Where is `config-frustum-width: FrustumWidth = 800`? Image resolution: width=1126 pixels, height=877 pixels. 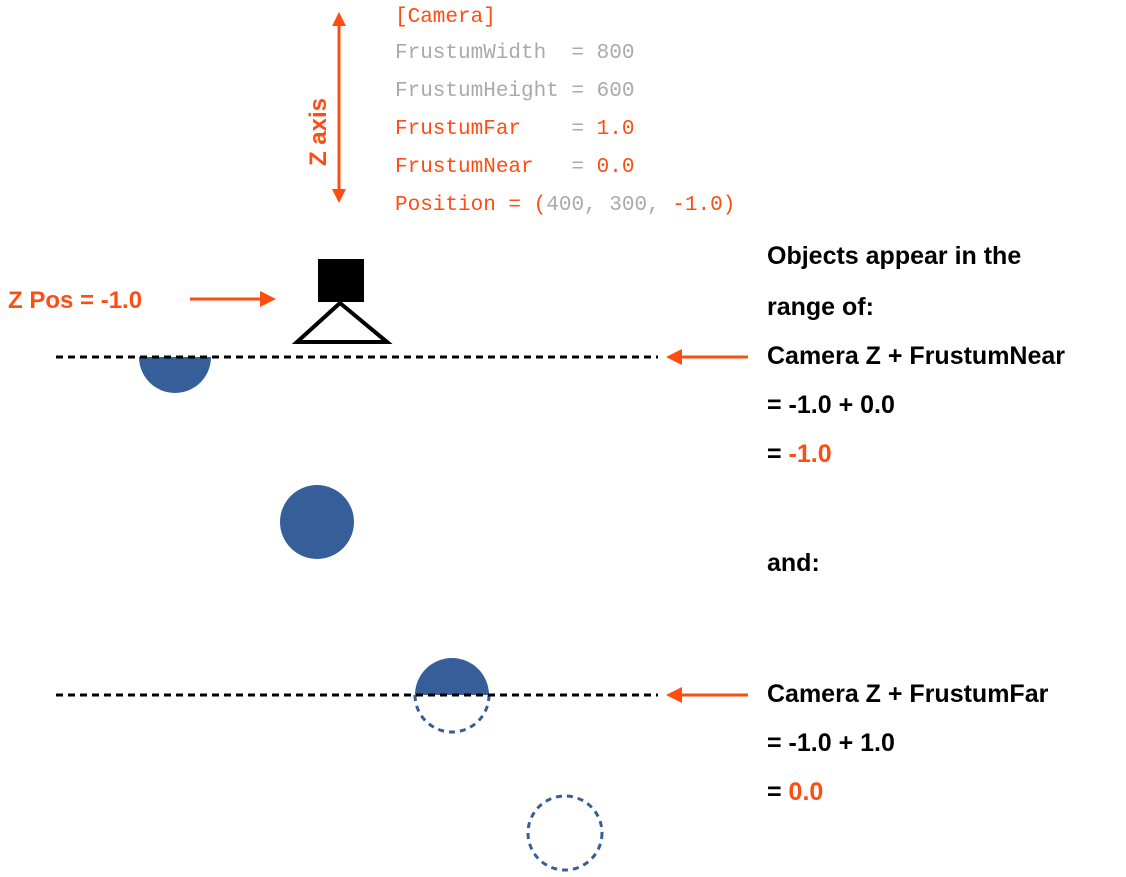 config-frustum-width: FrustumWidth = 800 is located at coordinates (514, 54).